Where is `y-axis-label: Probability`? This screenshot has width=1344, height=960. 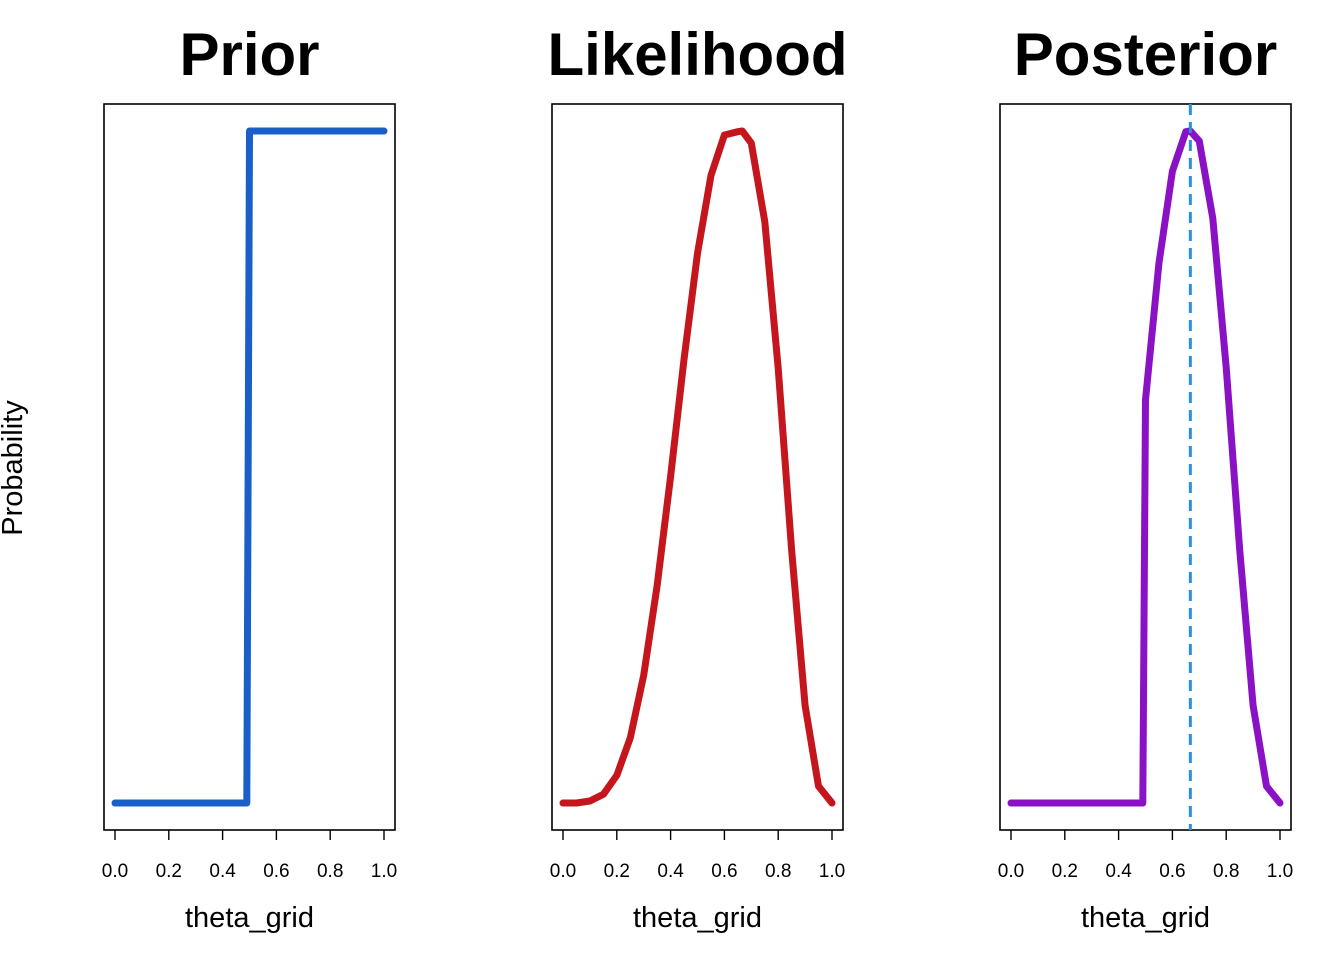
y-axis-label: Probability is located at coordinates (14, 468).